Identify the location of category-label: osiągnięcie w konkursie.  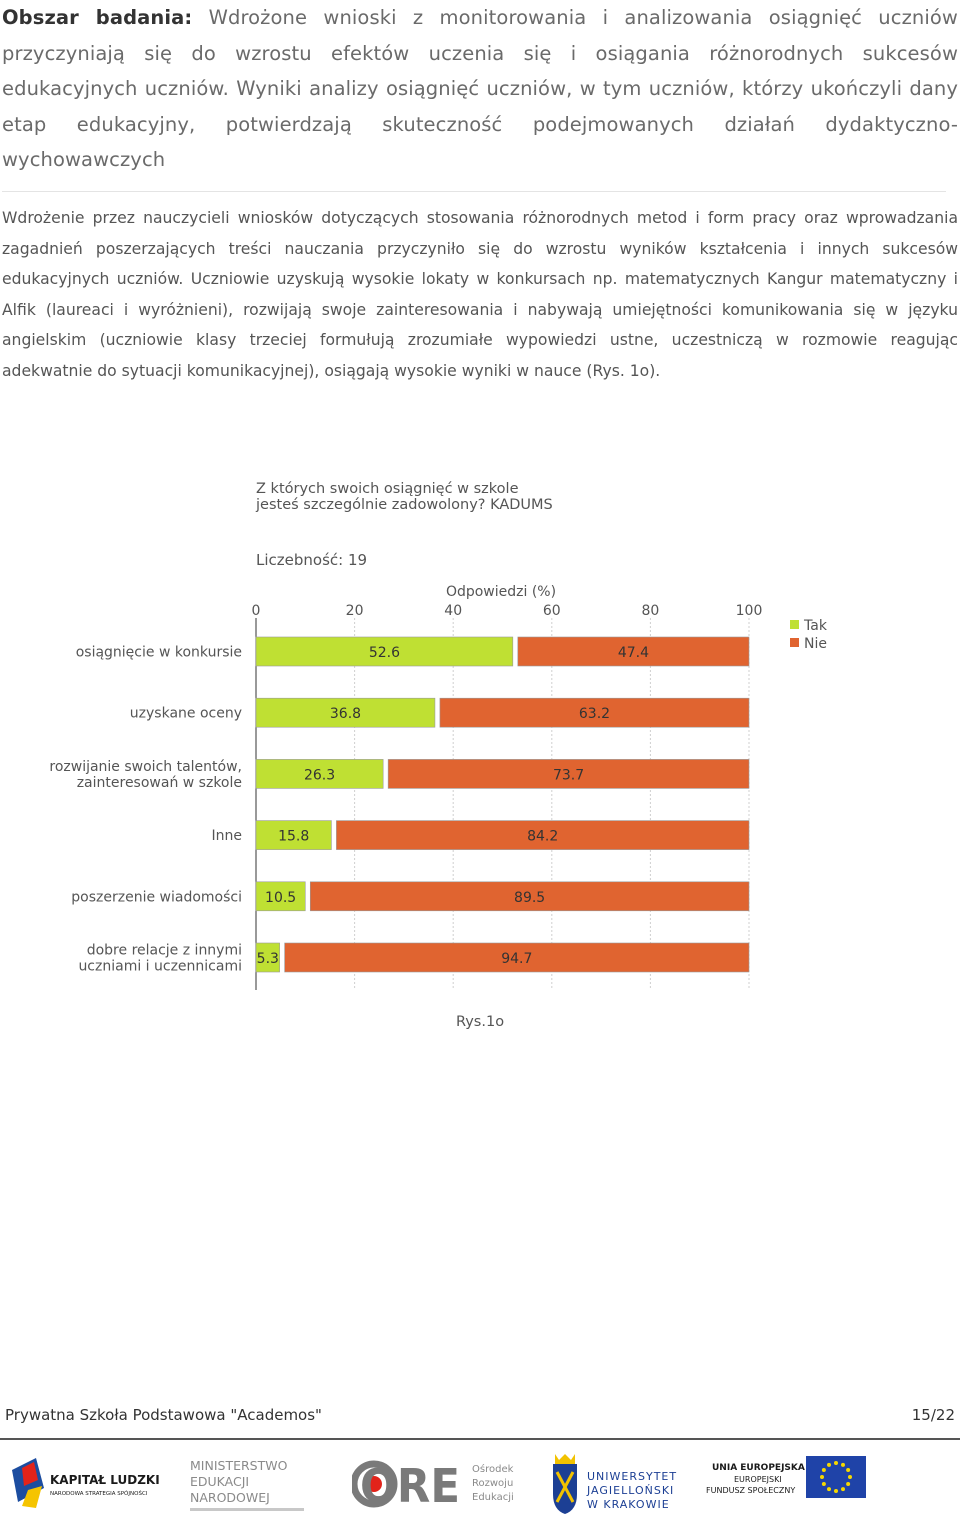
(159, 653).